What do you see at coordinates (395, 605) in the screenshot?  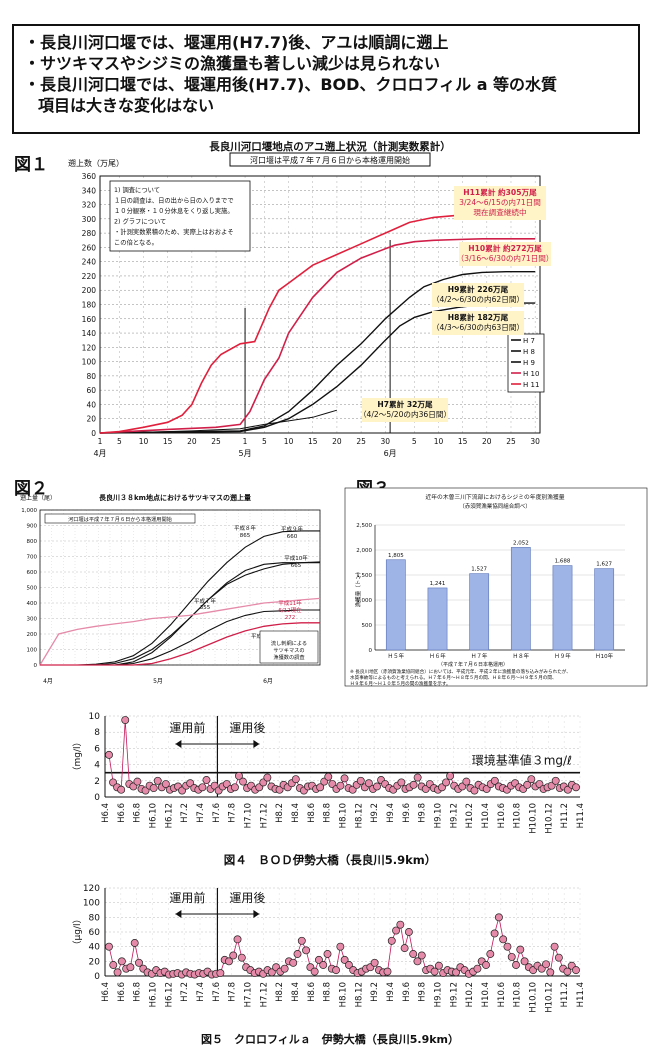 I see `fig3-bar` at bounding box center [395, 605].